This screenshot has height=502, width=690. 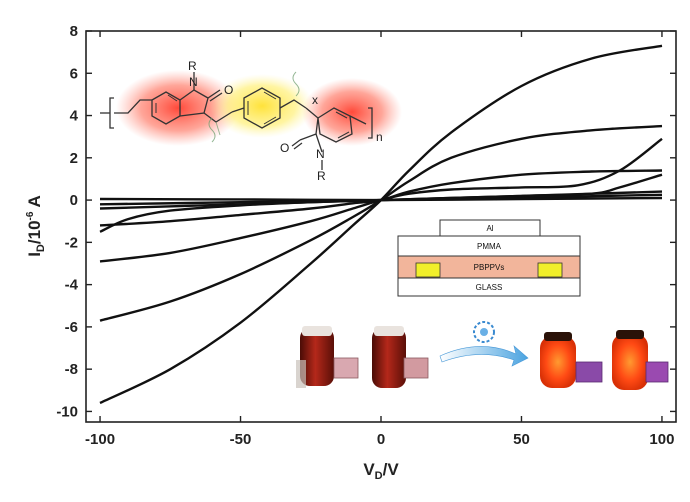 What do you see at coordinates (489, 246) in the screenshot?
I see `layer-pmma-label: PMMA` at bounding box center [489, 246].